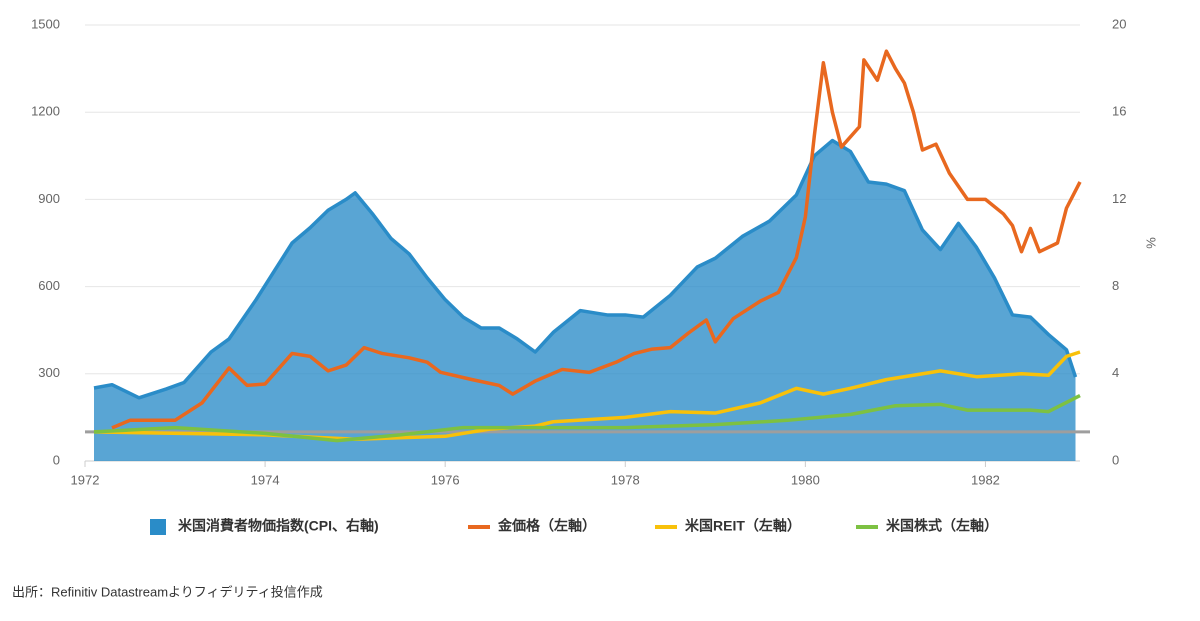  I want to click on legend-swatch, so click(158, 527).